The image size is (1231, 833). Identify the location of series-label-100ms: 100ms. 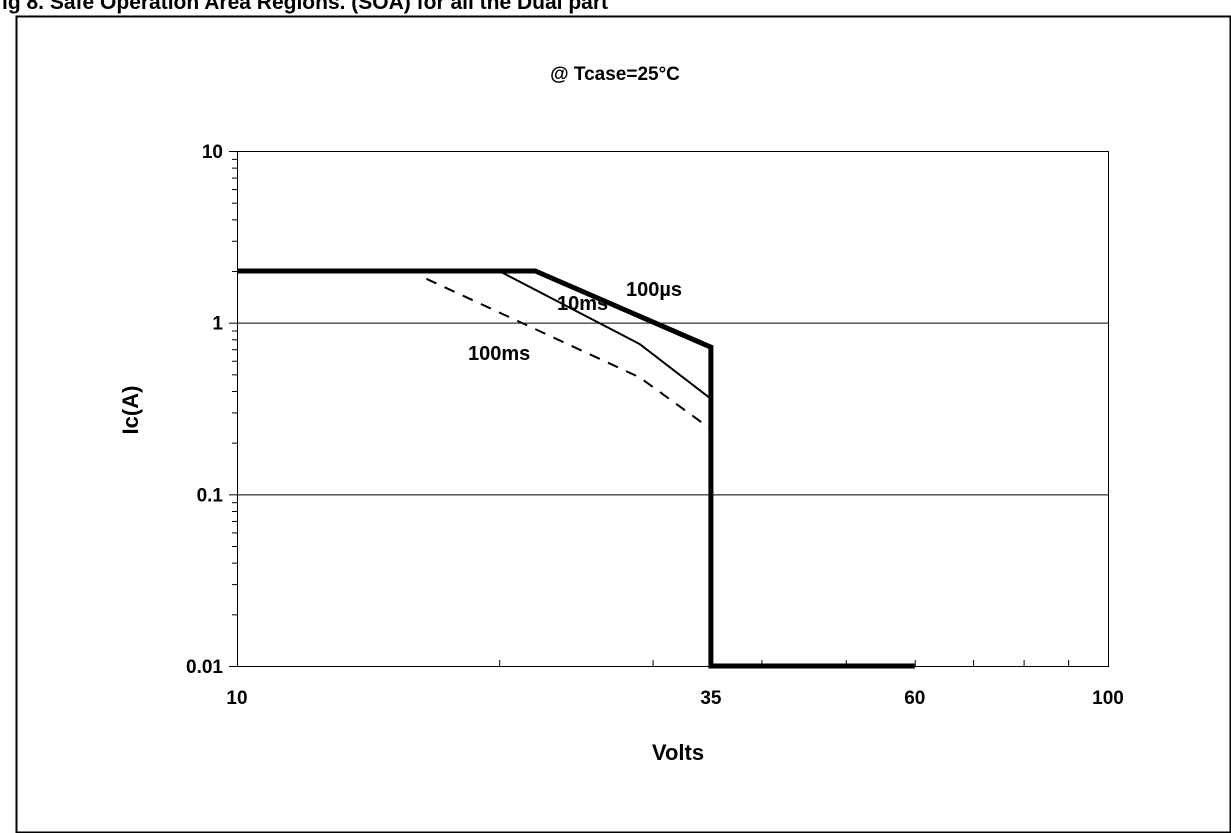
(499, 354).